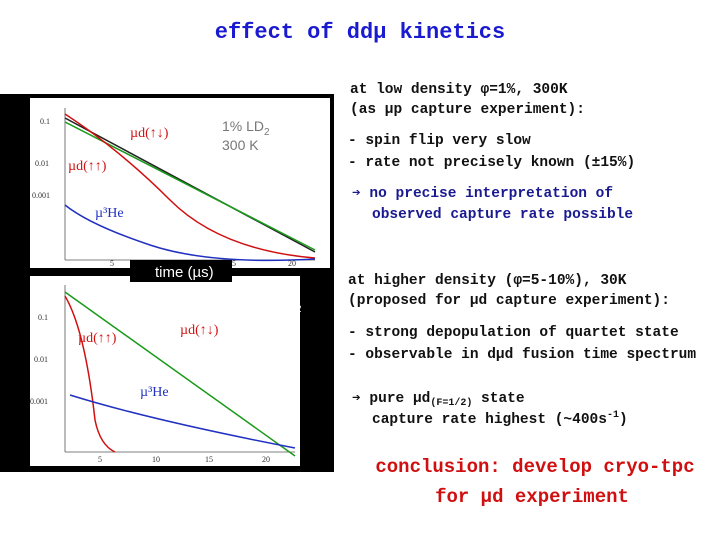  I want to click on bottom-curves, so click(180, 371).